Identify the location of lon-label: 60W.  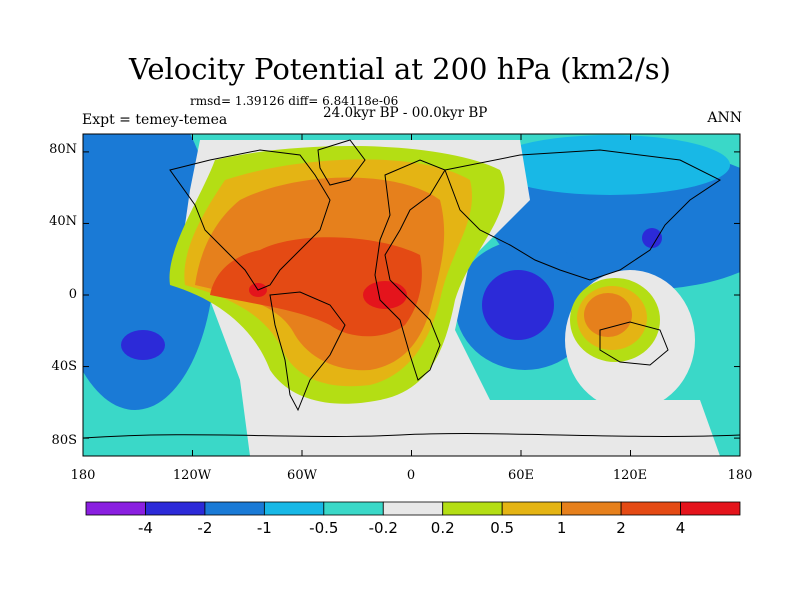
(302, 475).